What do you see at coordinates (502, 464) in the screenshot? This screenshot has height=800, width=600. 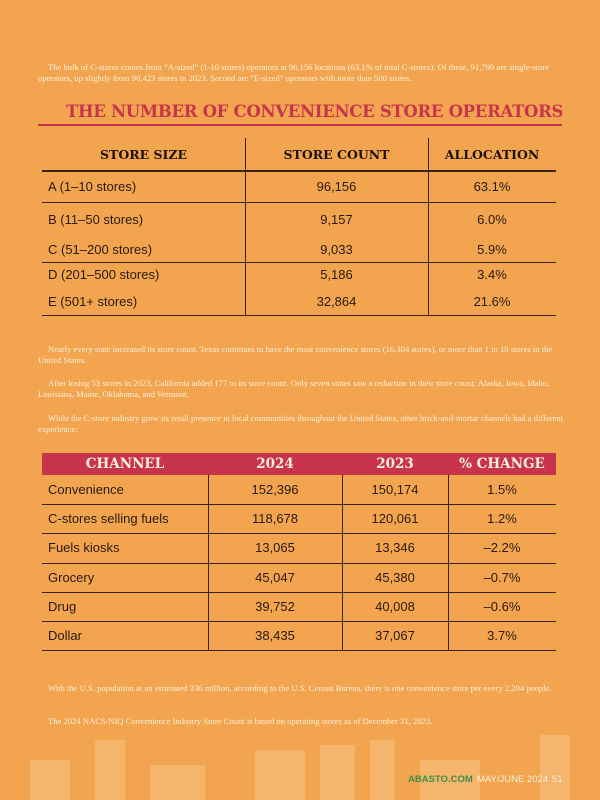 I see `table-header: % CHANGE` at bounding box center [502, 464].